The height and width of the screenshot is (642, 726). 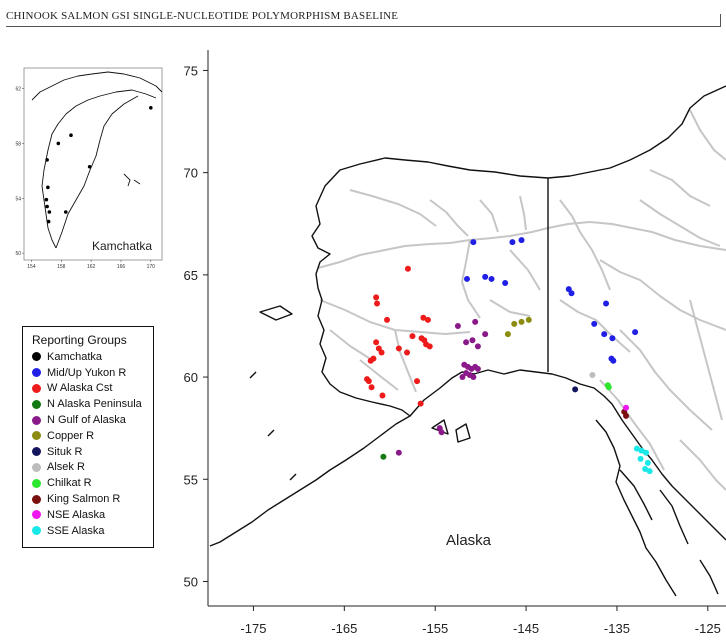 What do you see at coordinates (191, 377) in the screenshot?
I see `lat-tick-label: 60` at bounding box center [191, 377].